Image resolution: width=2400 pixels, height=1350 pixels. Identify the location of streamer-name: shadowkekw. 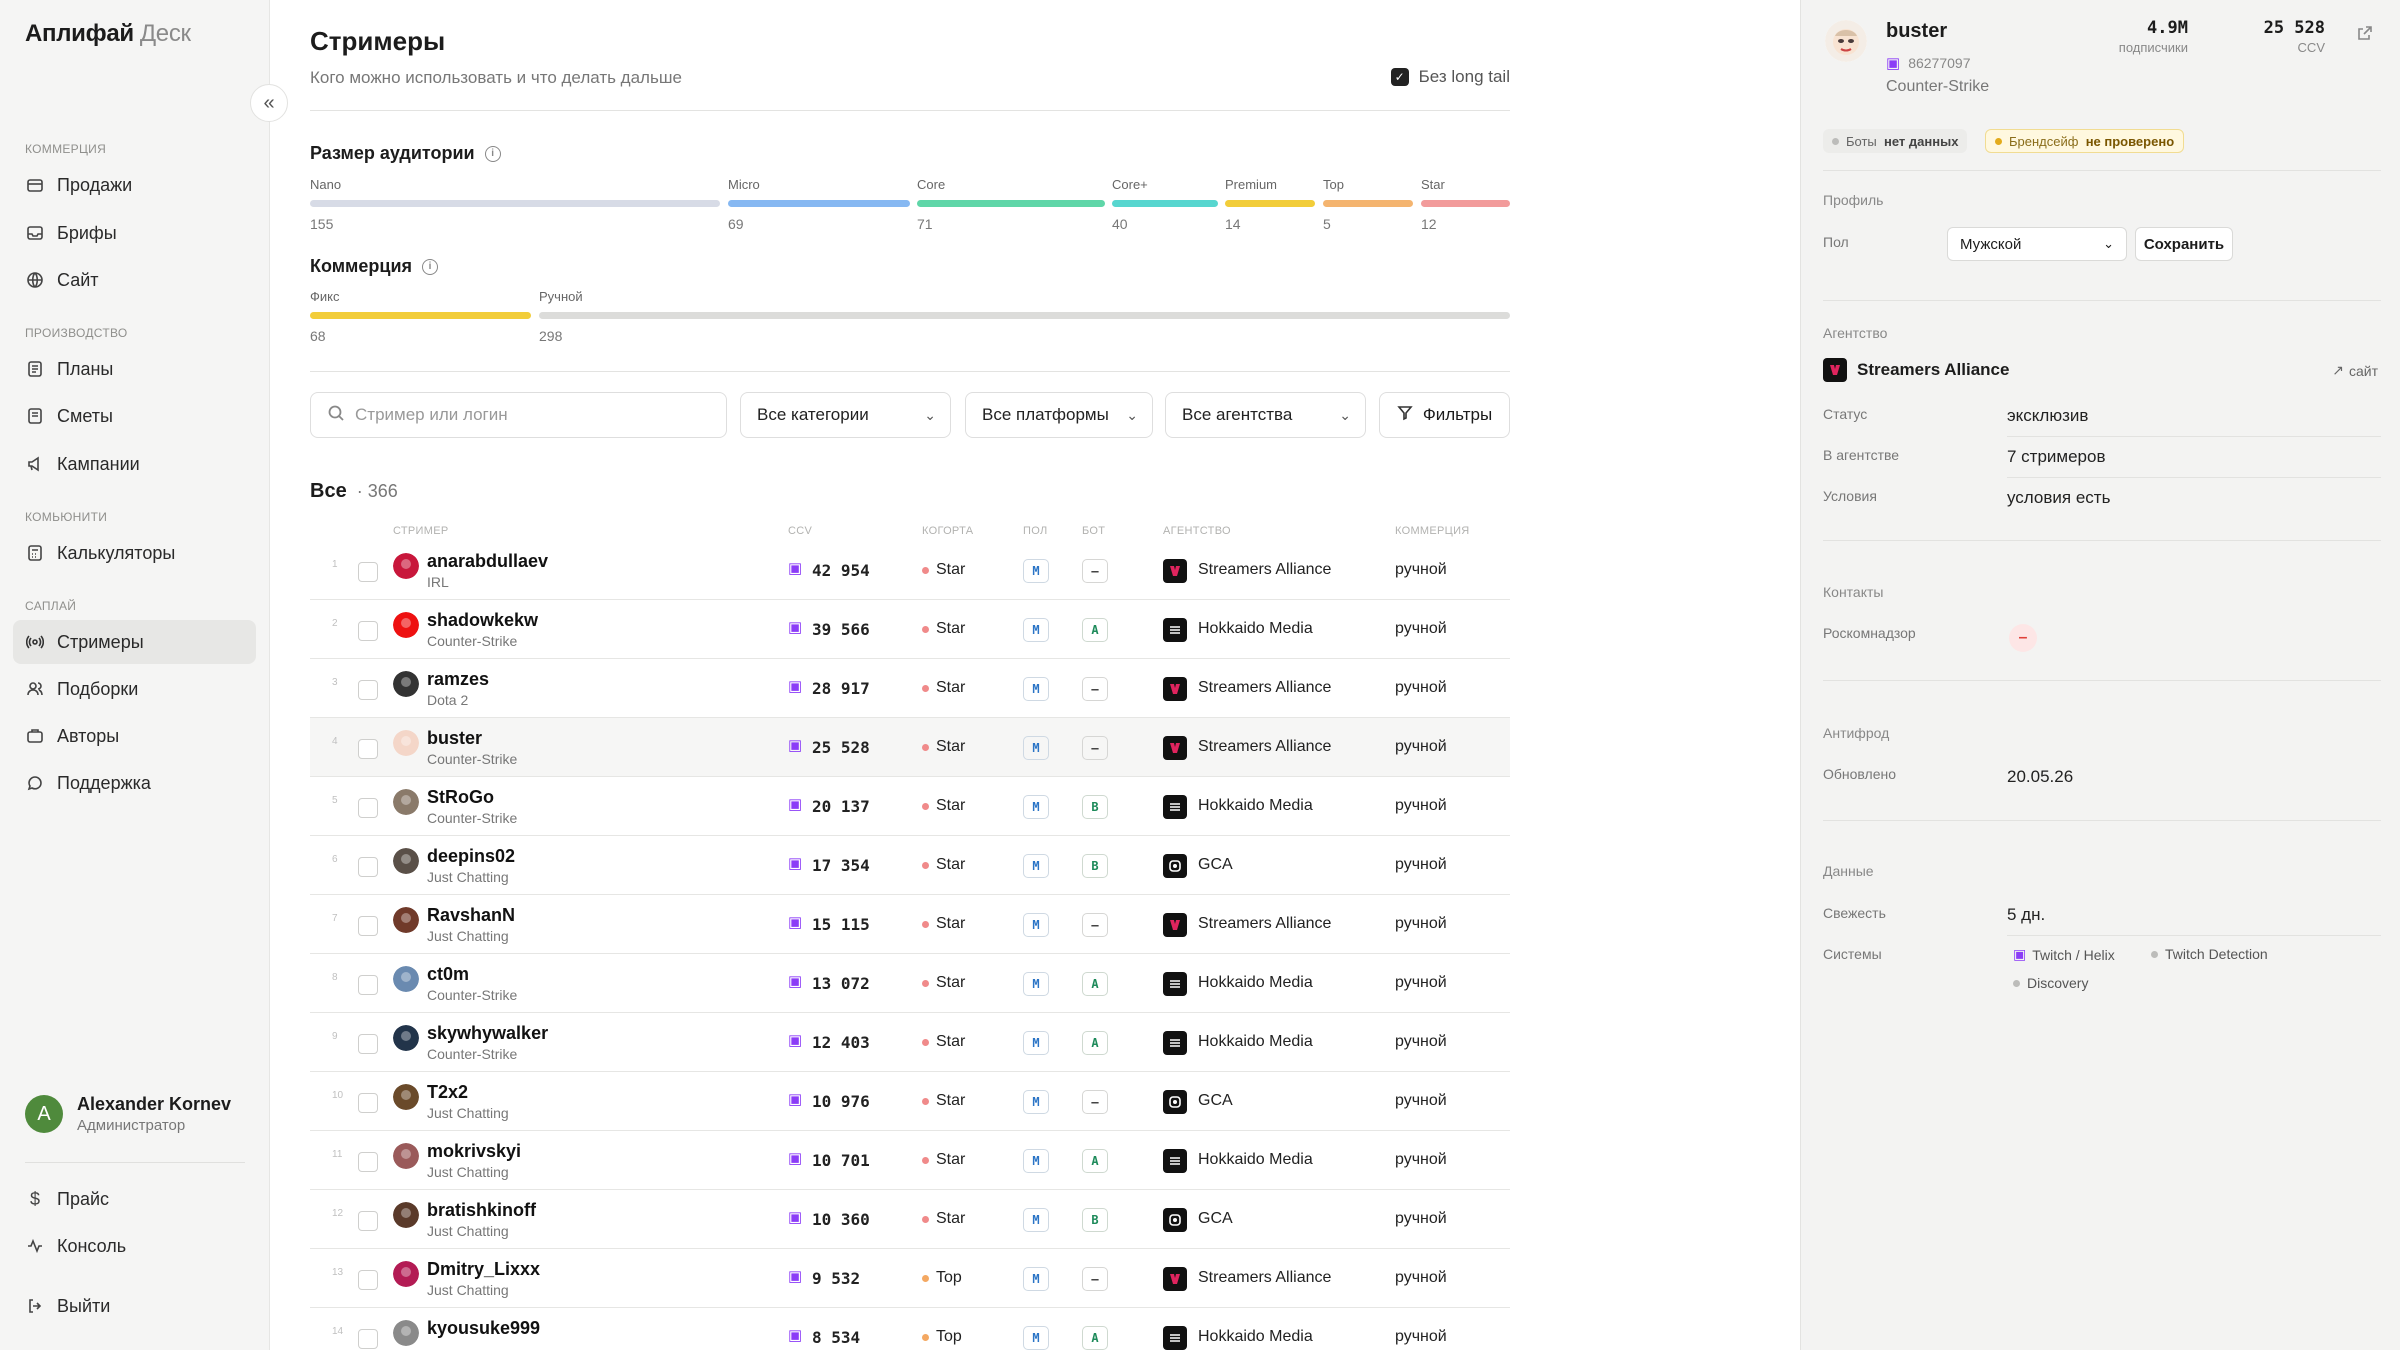
(483, 620).